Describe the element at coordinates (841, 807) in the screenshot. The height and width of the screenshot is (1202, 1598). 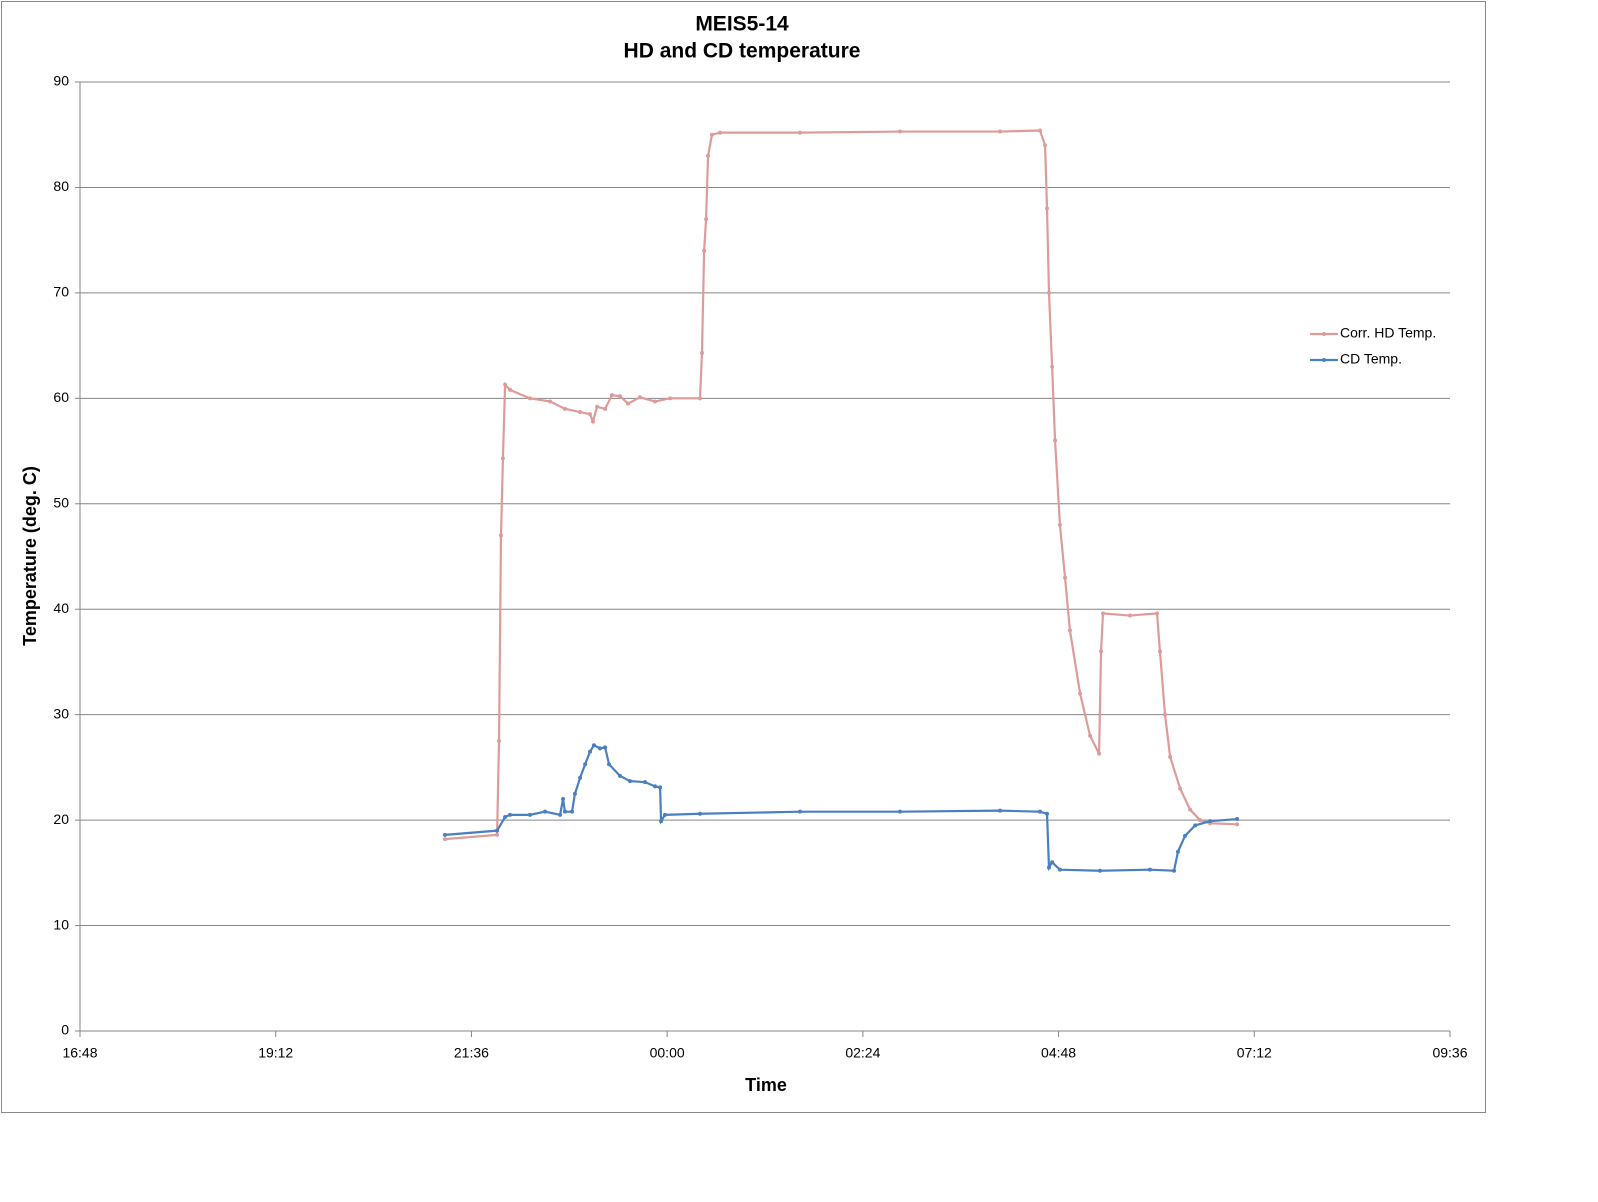
I see `series-line` at that location.